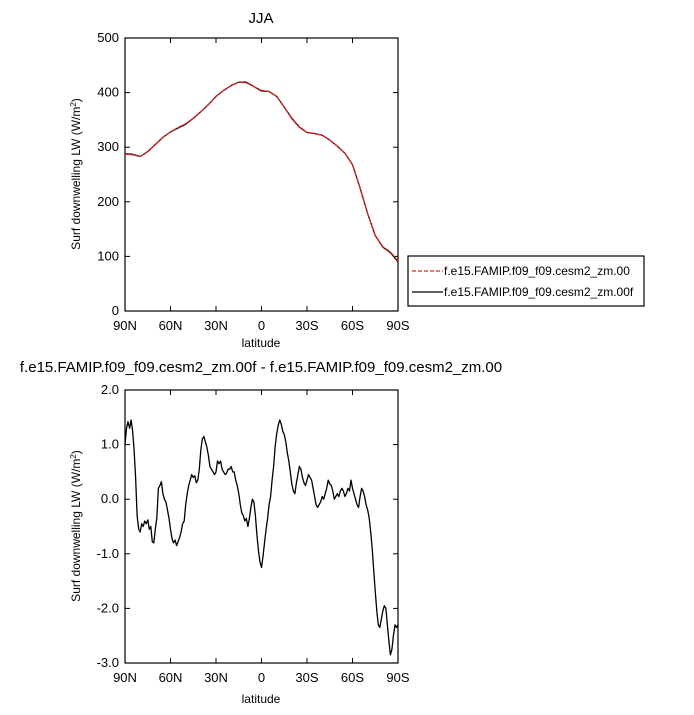  What do you see at coordinates (216, 677) in the screenshot?
I see `bot-xtick-label: 30N` at bounding box center [216, 677].